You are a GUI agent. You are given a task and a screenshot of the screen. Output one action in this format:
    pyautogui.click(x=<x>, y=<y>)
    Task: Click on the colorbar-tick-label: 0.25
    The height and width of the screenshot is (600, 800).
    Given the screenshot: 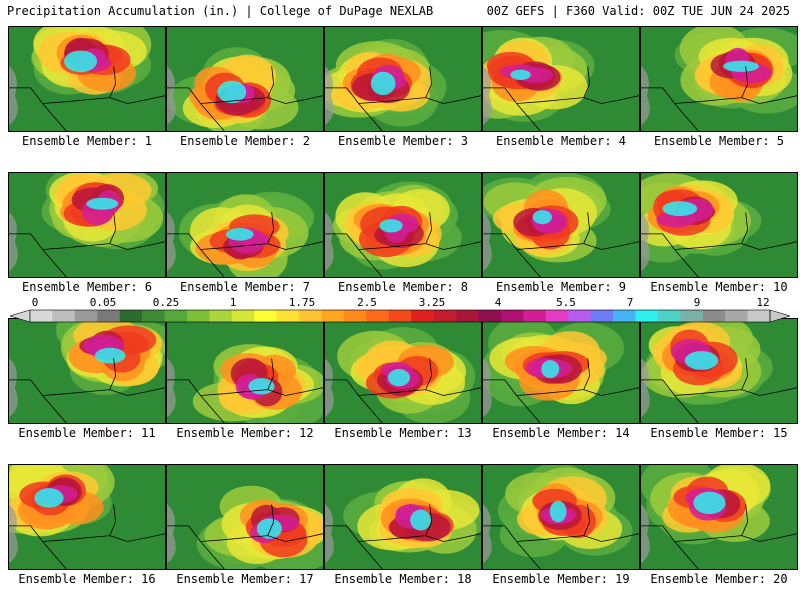 What is the action you would take?
    pyautogui.click(x=166, y=302)
    